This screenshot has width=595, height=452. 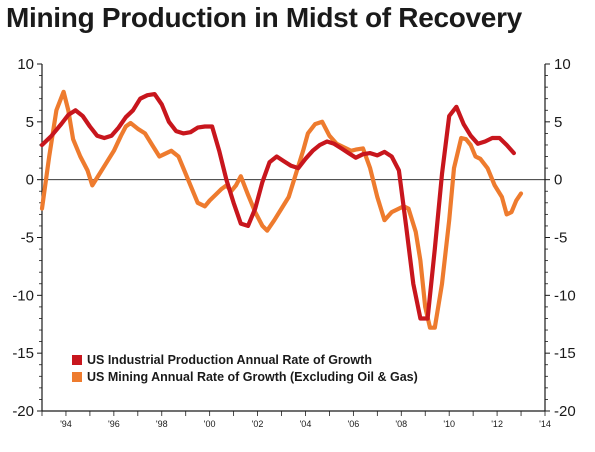 I want to click on x-tick-label: '02, so click(x=258, y=424).